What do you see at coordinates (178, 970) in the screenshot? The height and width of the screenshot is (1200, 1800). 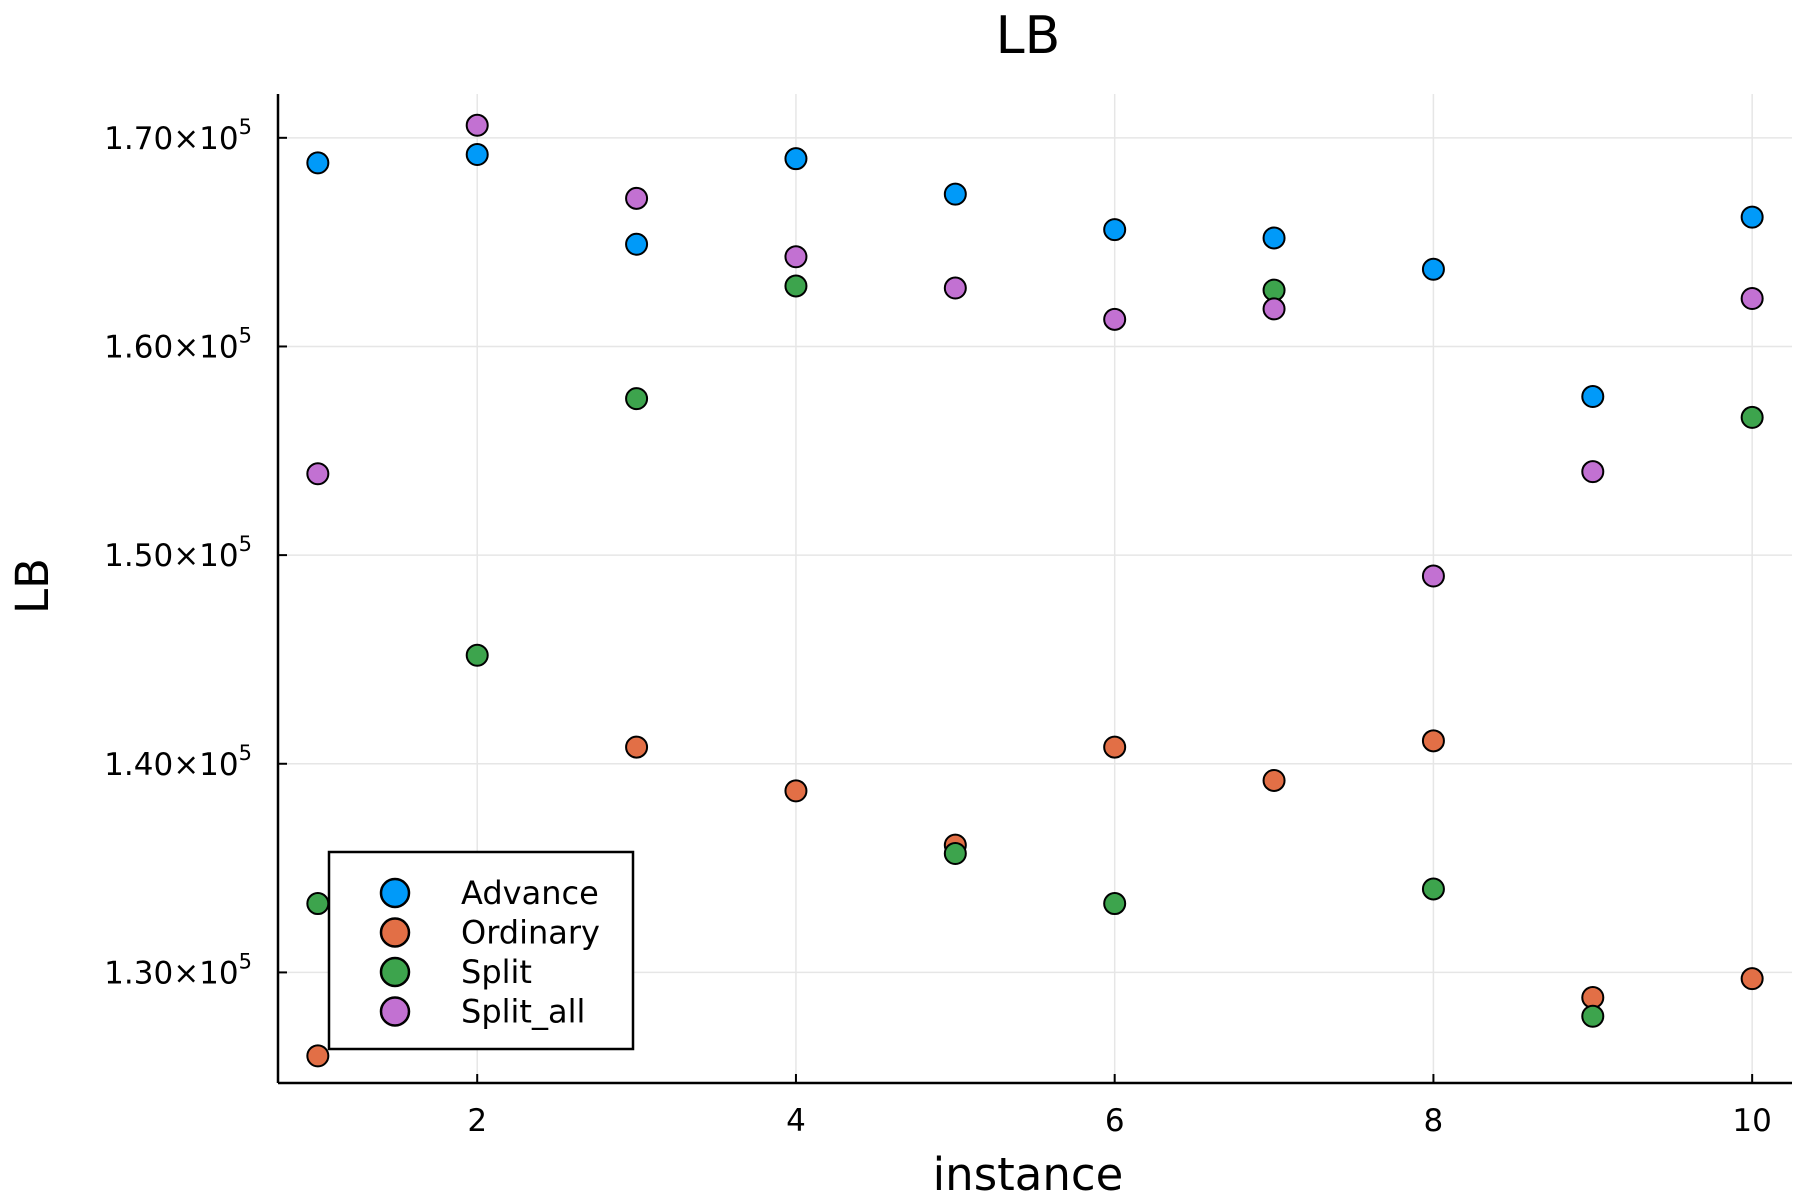 I see `y-tick-label: 1.30×10⁵` at bounding box center [178, 970].